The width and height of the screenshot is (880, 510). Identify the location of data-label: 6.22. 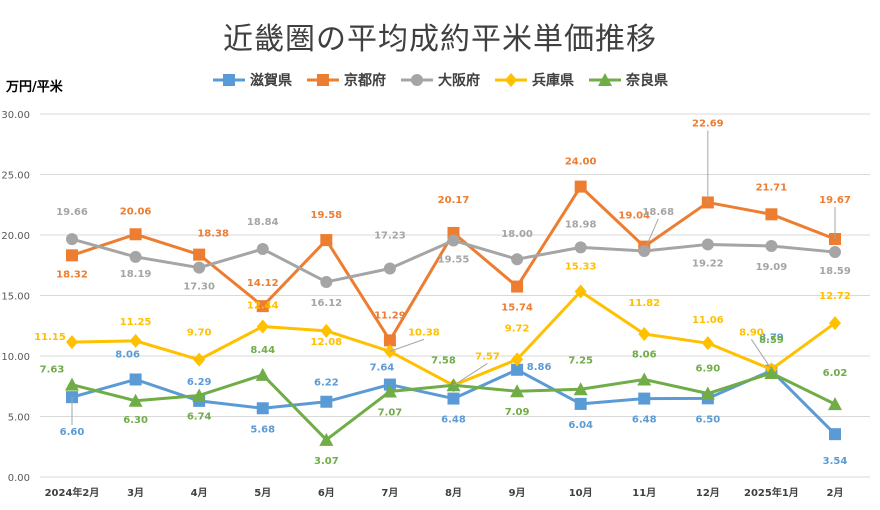
(326, 383).